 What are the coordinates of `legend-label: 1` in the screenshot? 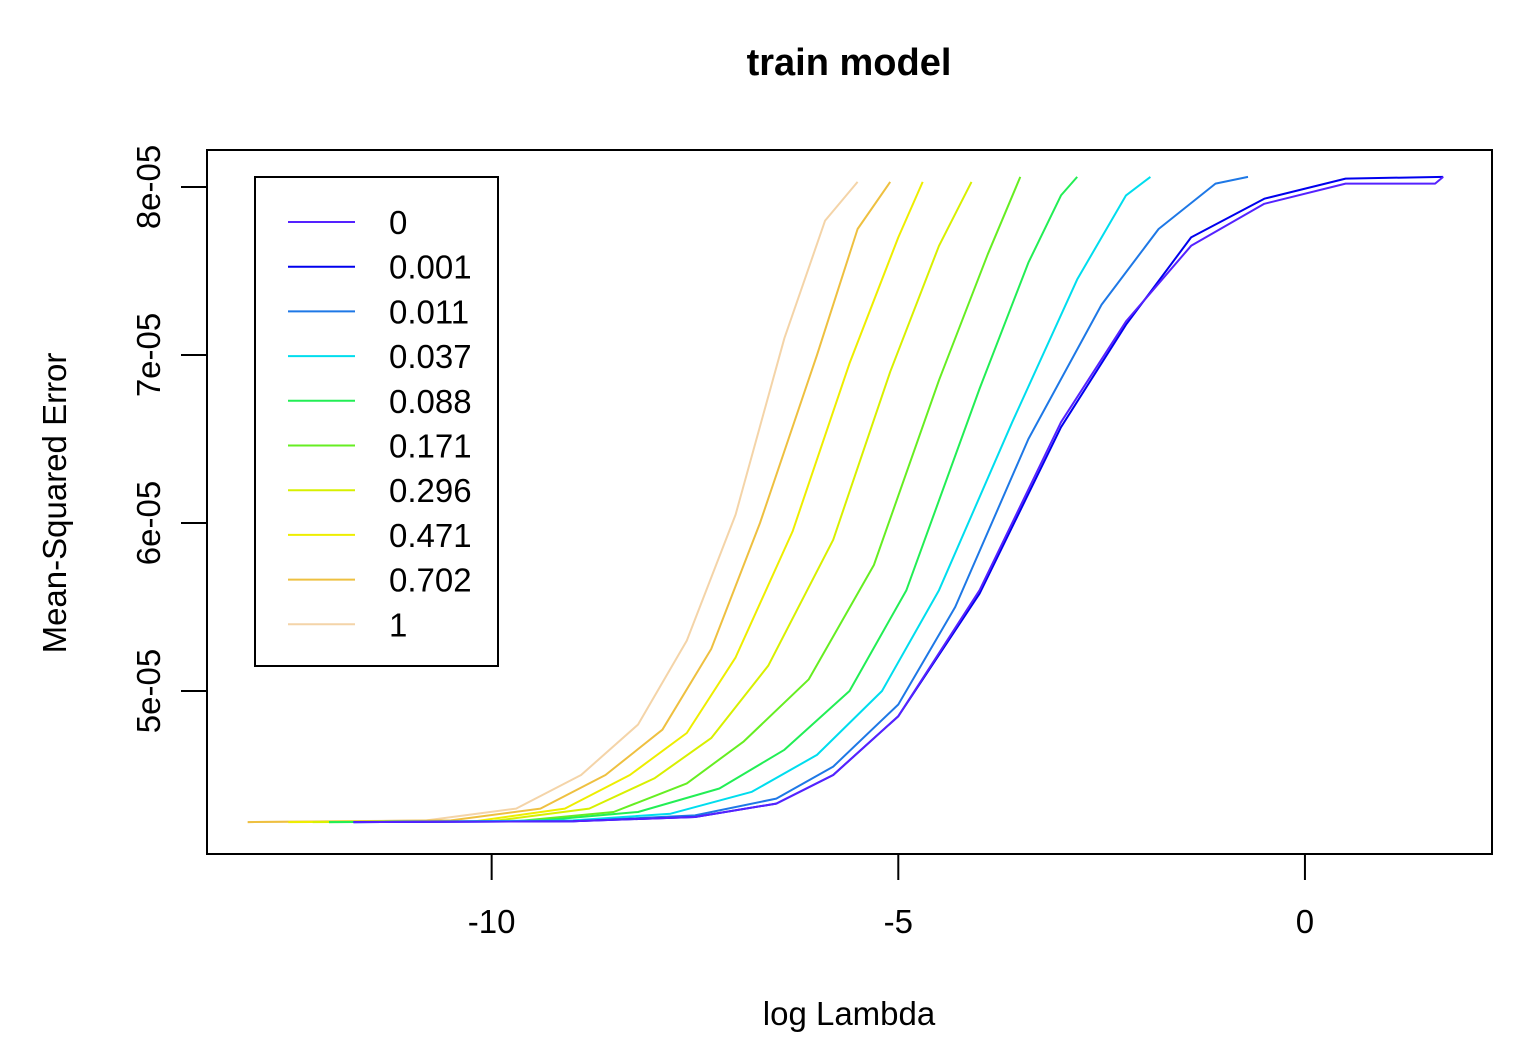 It's located at (398, 624).